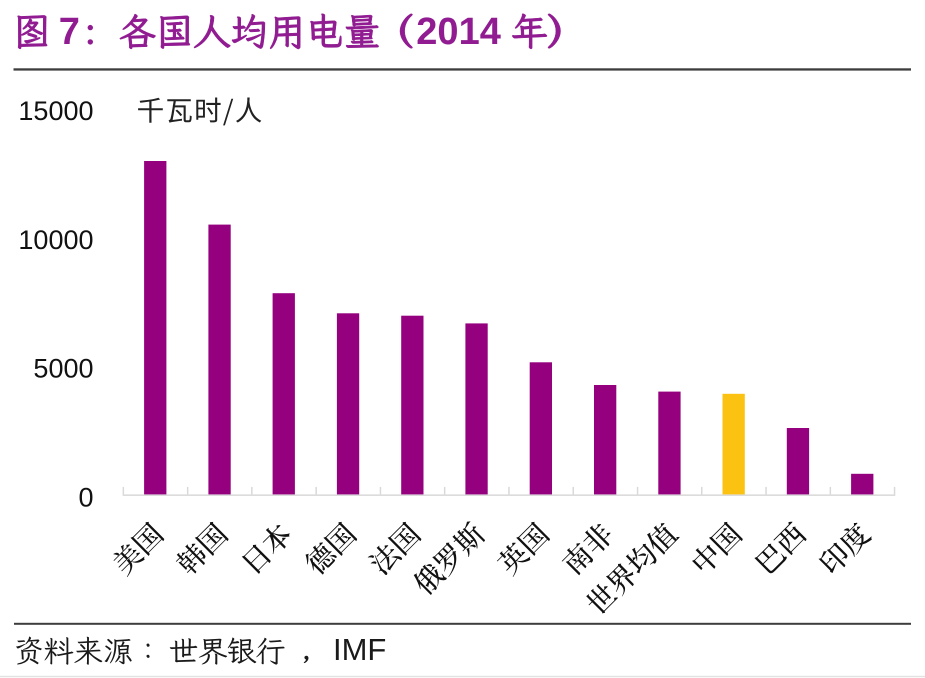 The image size is (925, 678). What do you see at coordinates (55, 111) in the screenshot?
I see `svg-text: 15000` at bounding box center [55, 111].